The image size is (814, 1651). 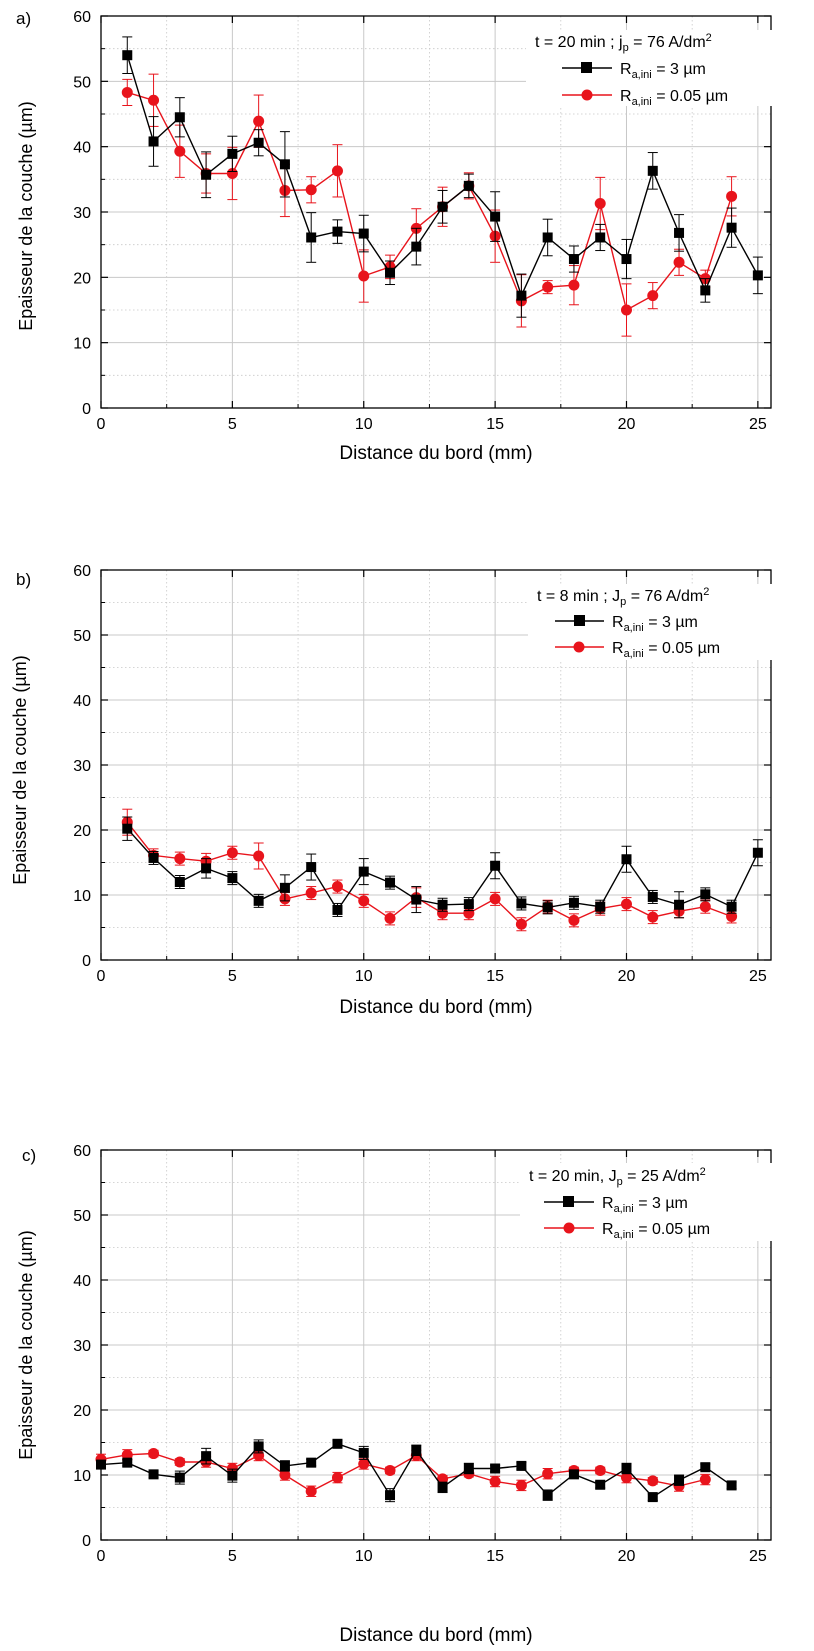 What do you see at coordinates (758, 424) in the screenshot?
I see `x-tick-label: 25` at bounding box center [758, 424].